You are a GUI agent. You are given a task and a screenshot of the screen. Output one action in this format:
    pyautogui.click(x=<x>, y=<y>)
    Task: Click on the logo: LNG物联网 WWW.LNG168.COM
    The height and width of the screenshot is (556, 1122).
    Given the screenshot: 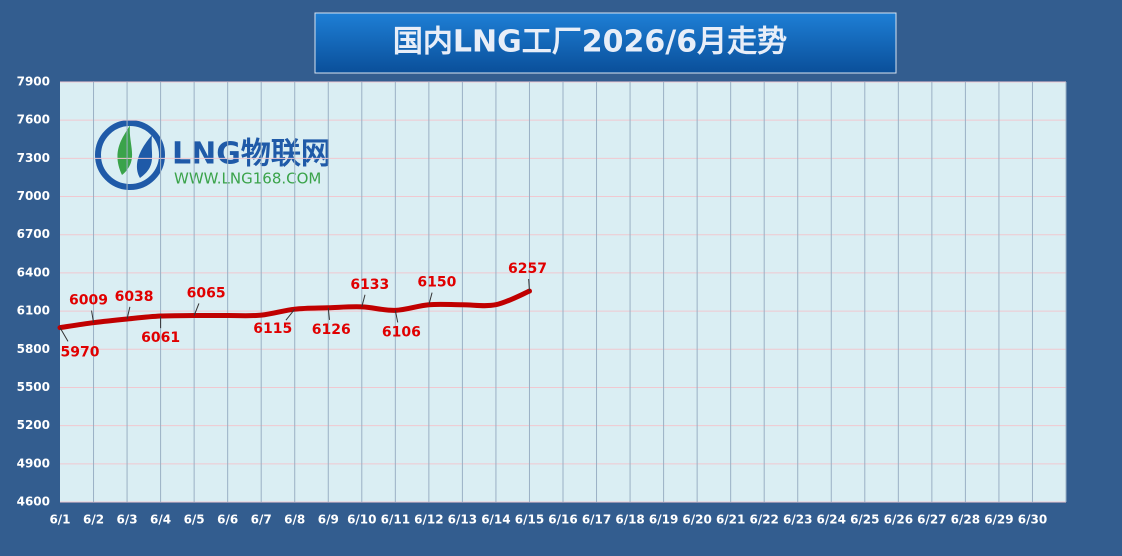 What is the action you would take?
    pyautogui.click(x=213, y=155)
    